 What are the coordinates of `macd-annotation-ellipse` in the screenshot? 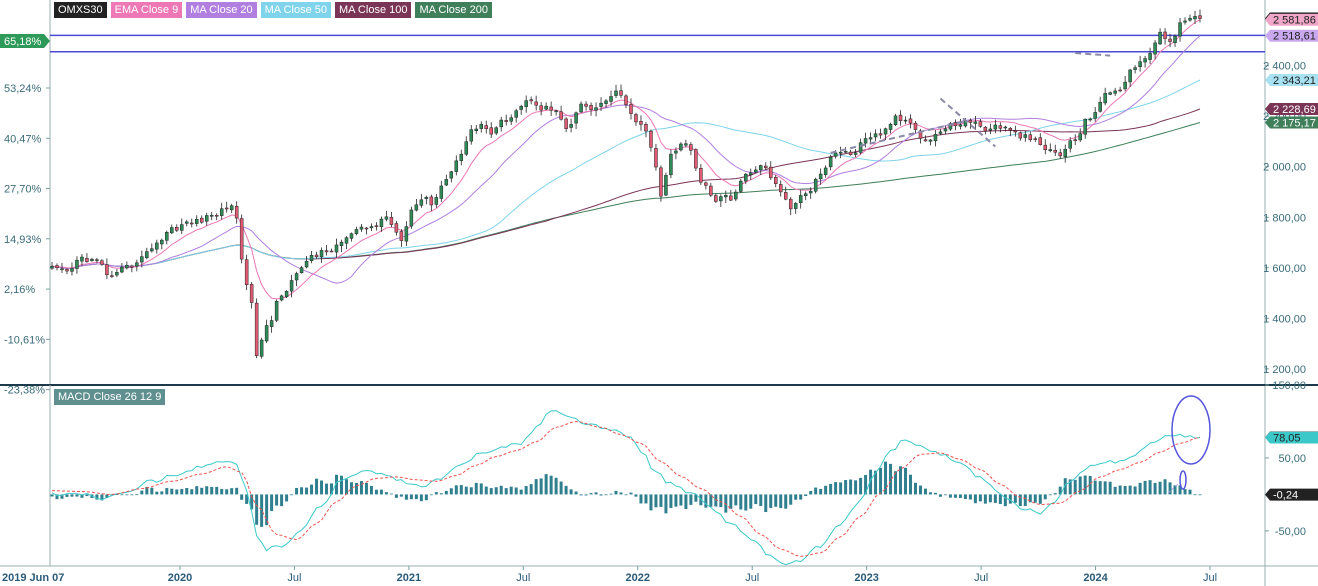 It's located at (1191, 430).